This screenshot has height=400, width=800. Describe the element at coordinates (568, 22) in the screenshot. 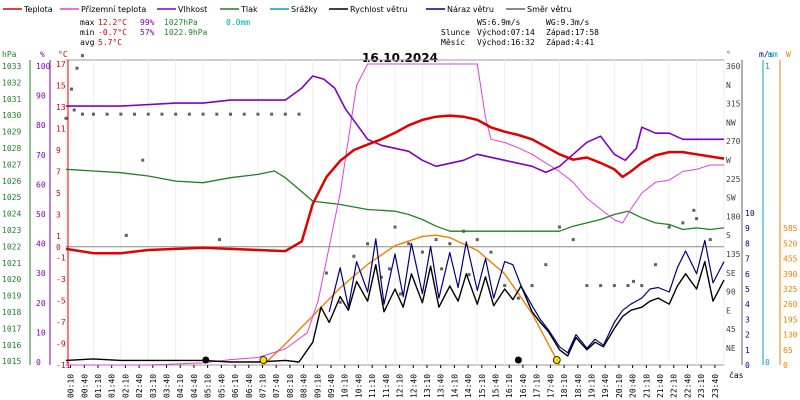

I see `wind-gust-summary: WG:9.3m/s` at that location.